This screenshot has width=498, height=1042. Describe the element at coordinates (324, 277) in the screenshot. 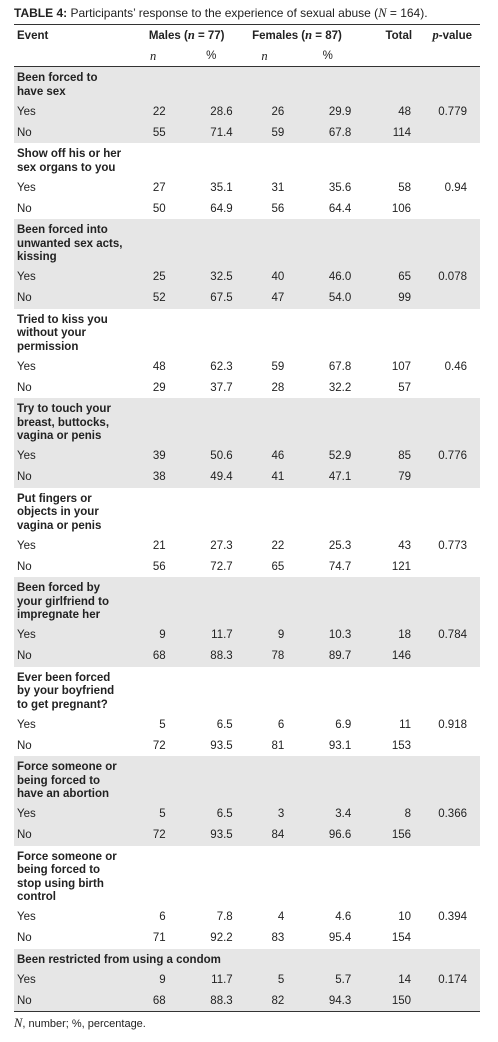

I see `cell: 46.0` at that location.